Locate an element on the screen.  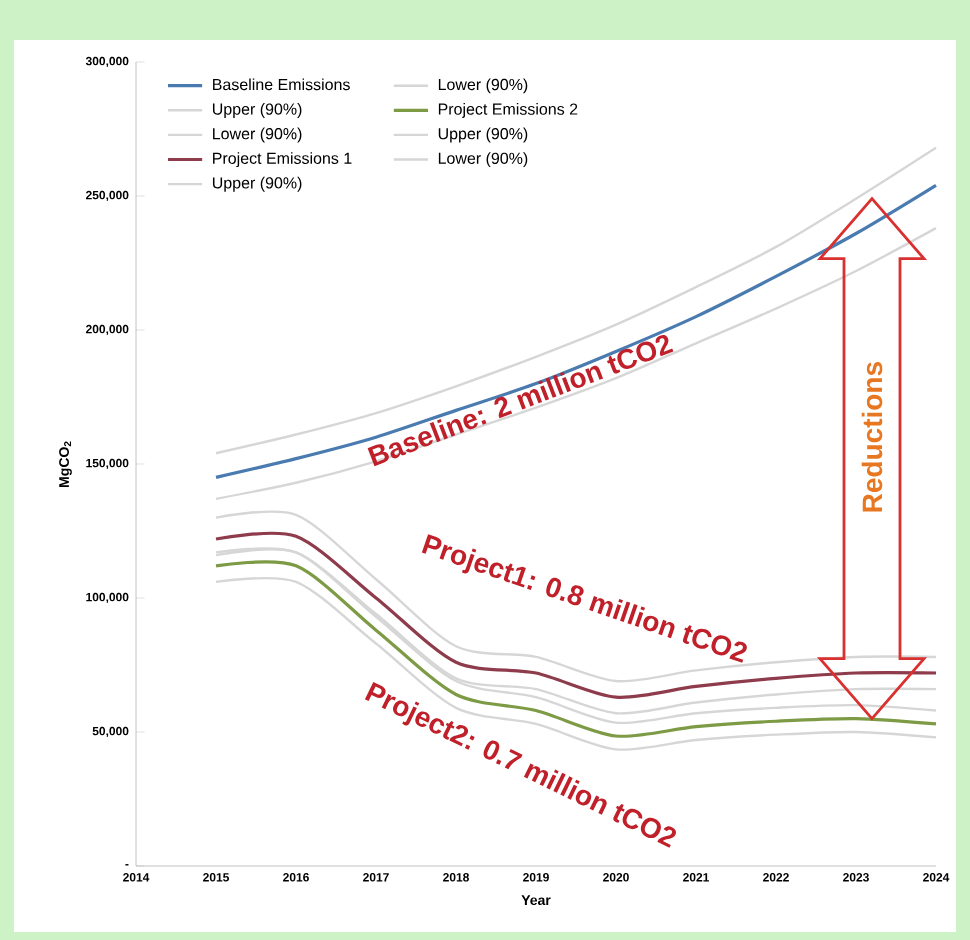
legend-label: Baseline Emissions is located at coordinates (281, 84).